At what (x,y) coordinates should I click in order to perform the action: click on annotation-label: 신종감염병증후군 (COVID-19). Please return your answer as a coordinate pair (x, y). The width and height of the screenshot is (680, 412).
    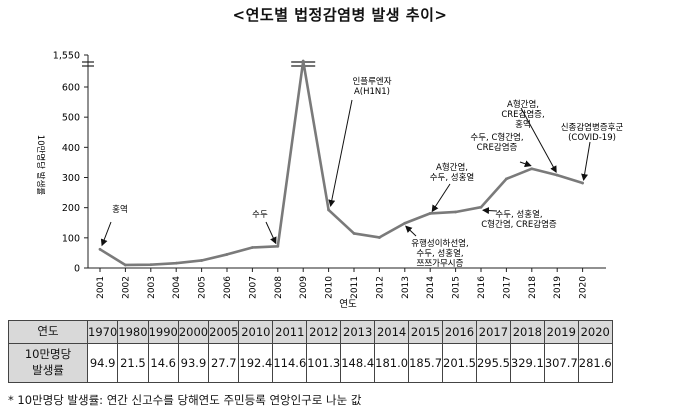
    Looking at the image, I should click on (592, 132).